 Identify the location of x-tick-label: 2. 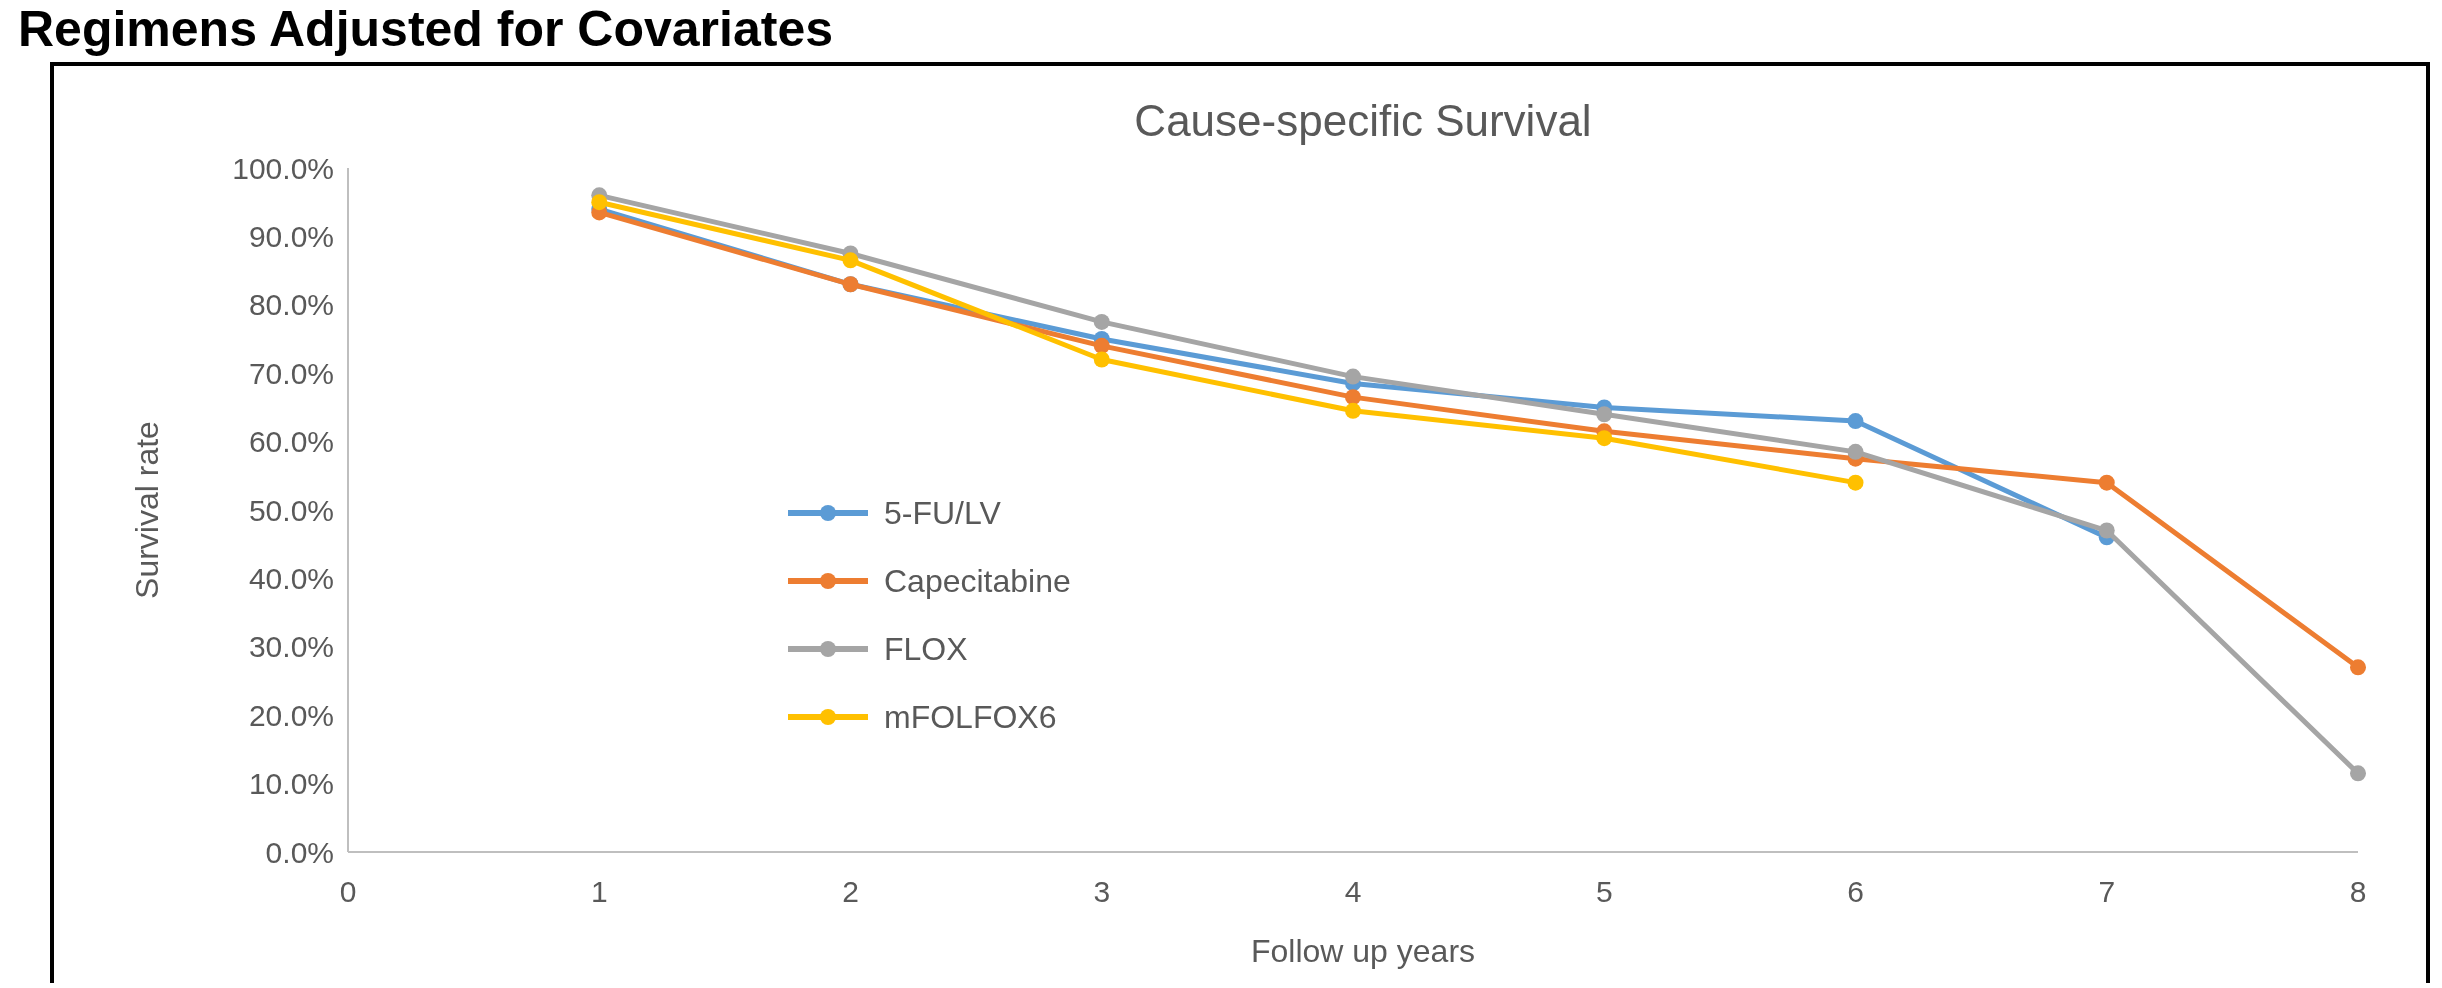
(850, 891).